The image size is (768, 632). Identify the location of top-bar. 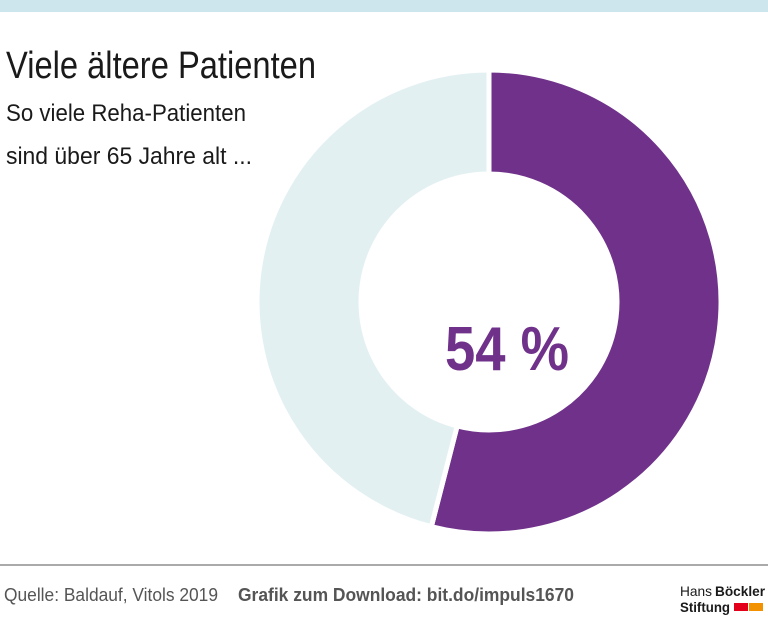
(384, 6).